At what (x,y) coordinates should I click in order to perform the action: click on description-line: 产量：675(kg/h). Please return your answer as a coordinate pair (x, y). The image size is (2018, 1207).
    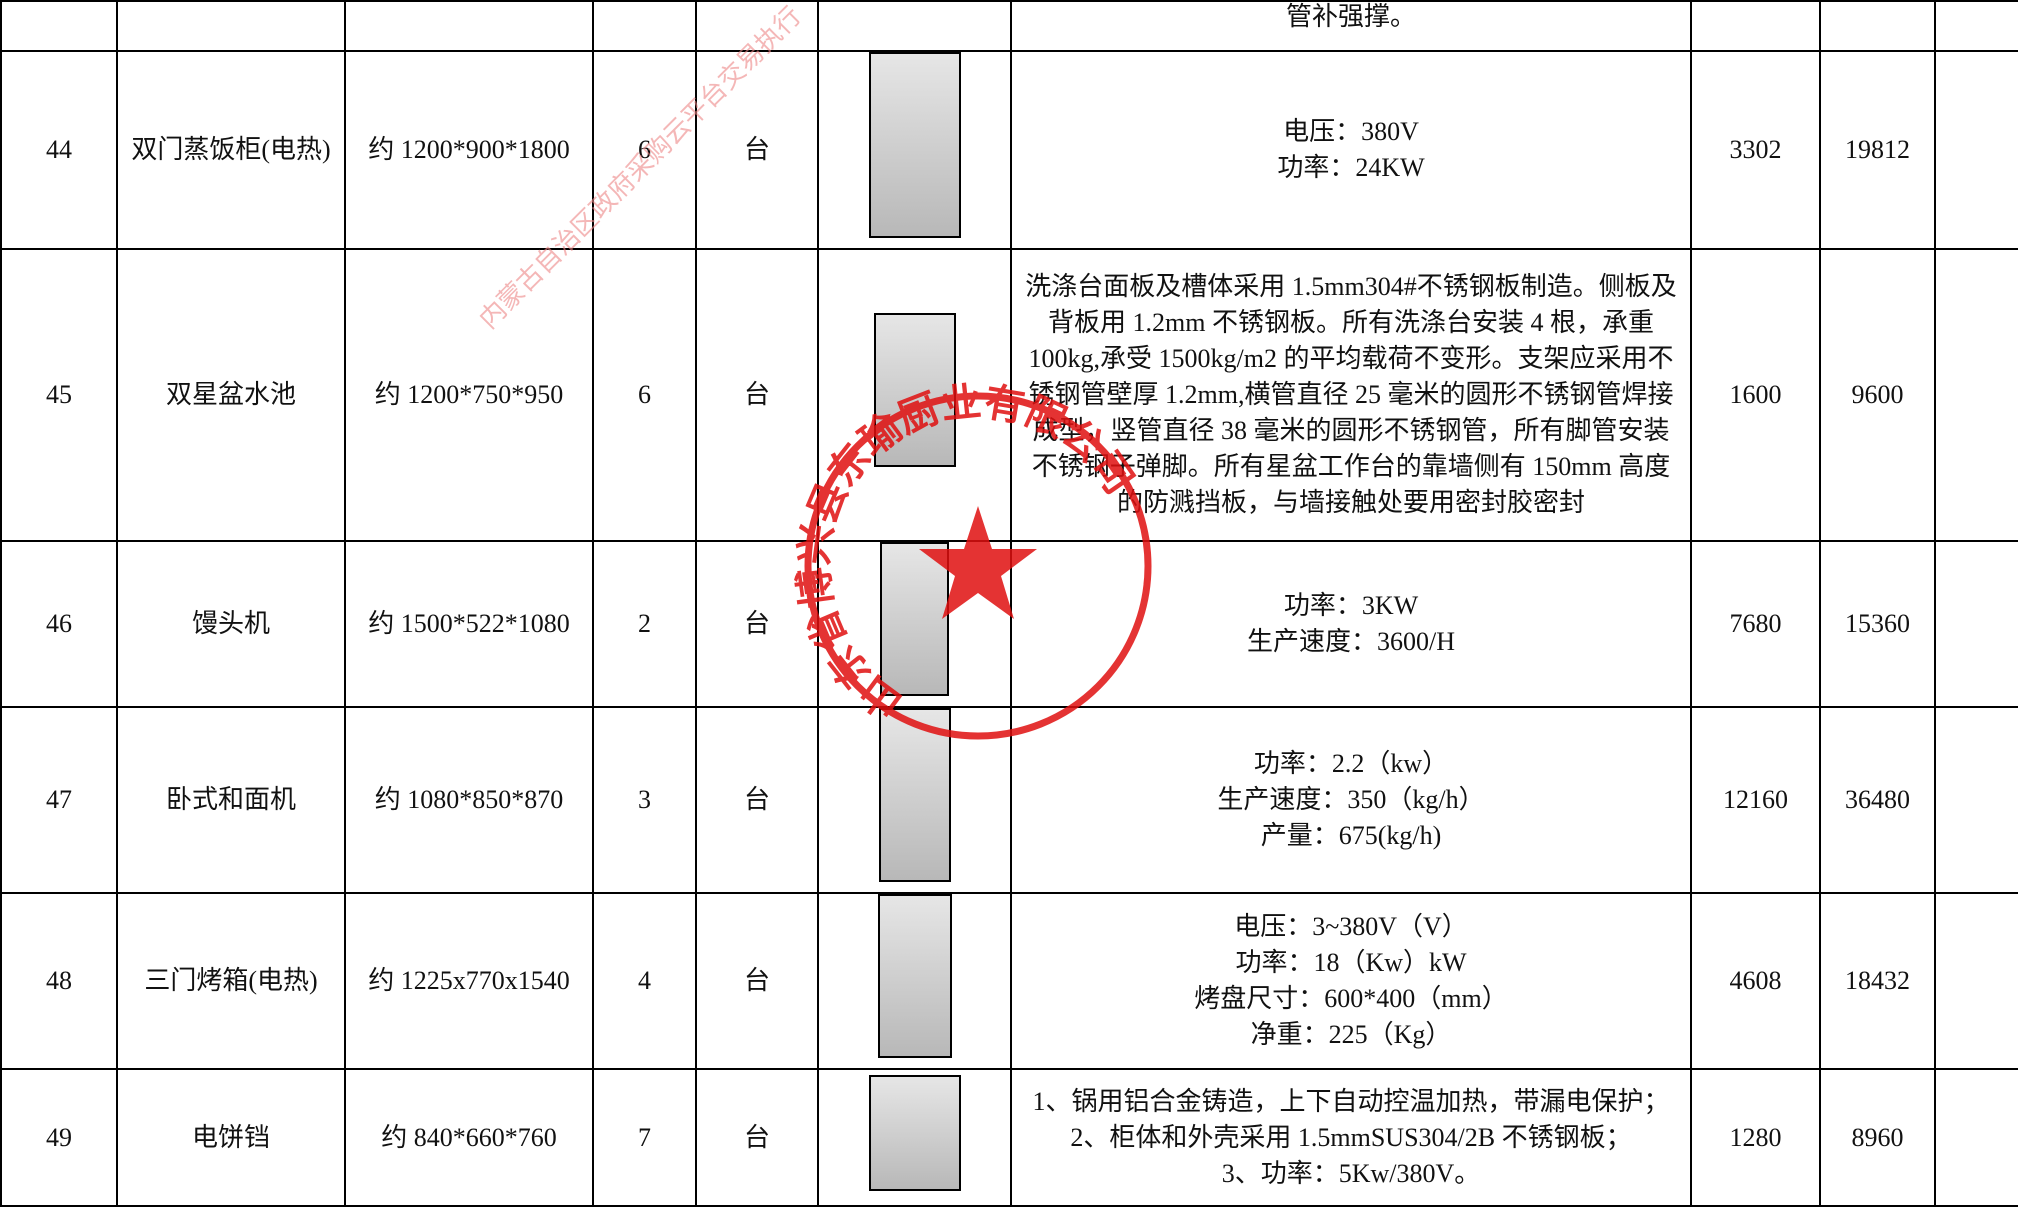
    Looking at the image, I should click on (1351, 835).